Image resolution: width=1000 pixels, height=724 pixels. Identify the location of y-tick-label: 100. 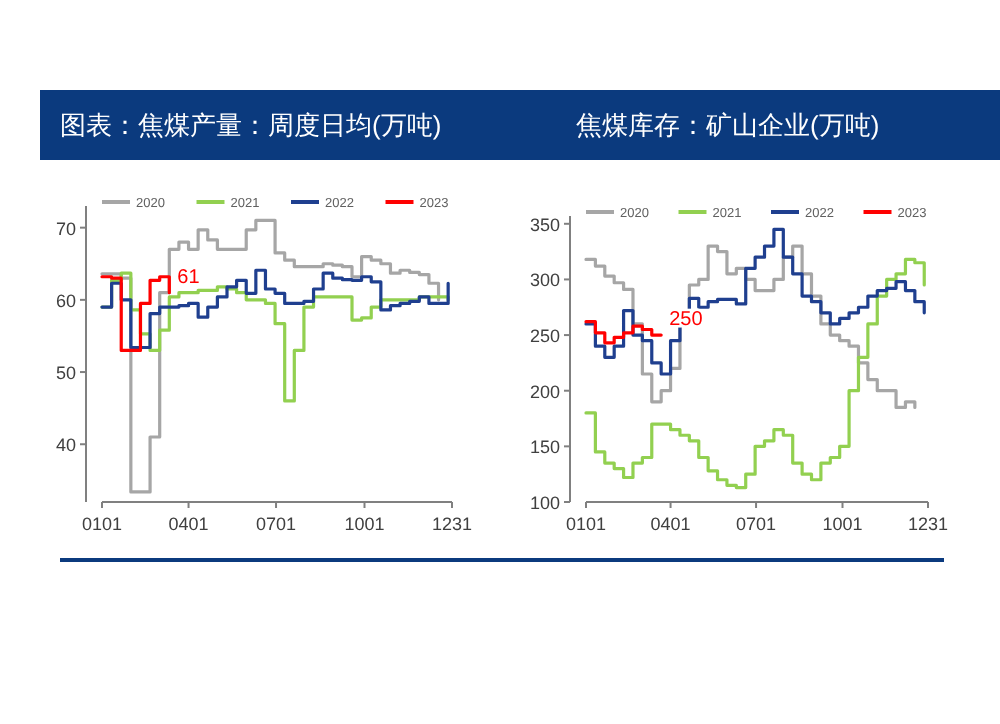
(544, 503).